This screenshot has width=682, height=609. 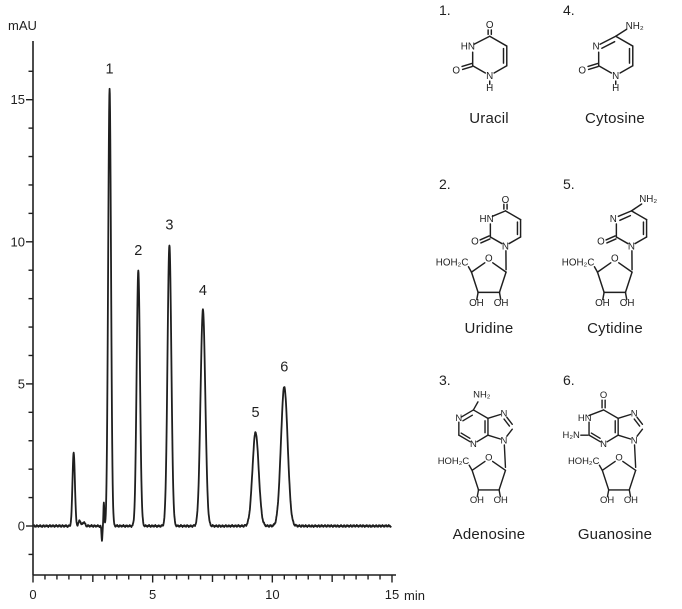 What do you see at coordinates (18, 99) in the screenshot?
I see `y-tick-label: 15` at bounding box center [18, 99].